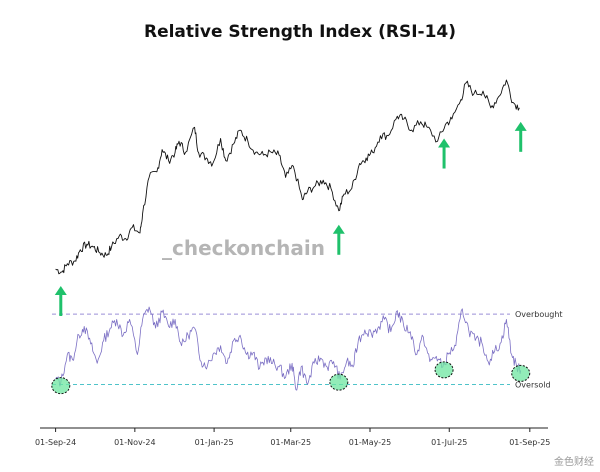 This screenshot has width=600, height=472. What do you see at coordinates (370, 442) in the screenshot?
I see `x-tick-label: 01-May-25` at bounding box center [370, 442].